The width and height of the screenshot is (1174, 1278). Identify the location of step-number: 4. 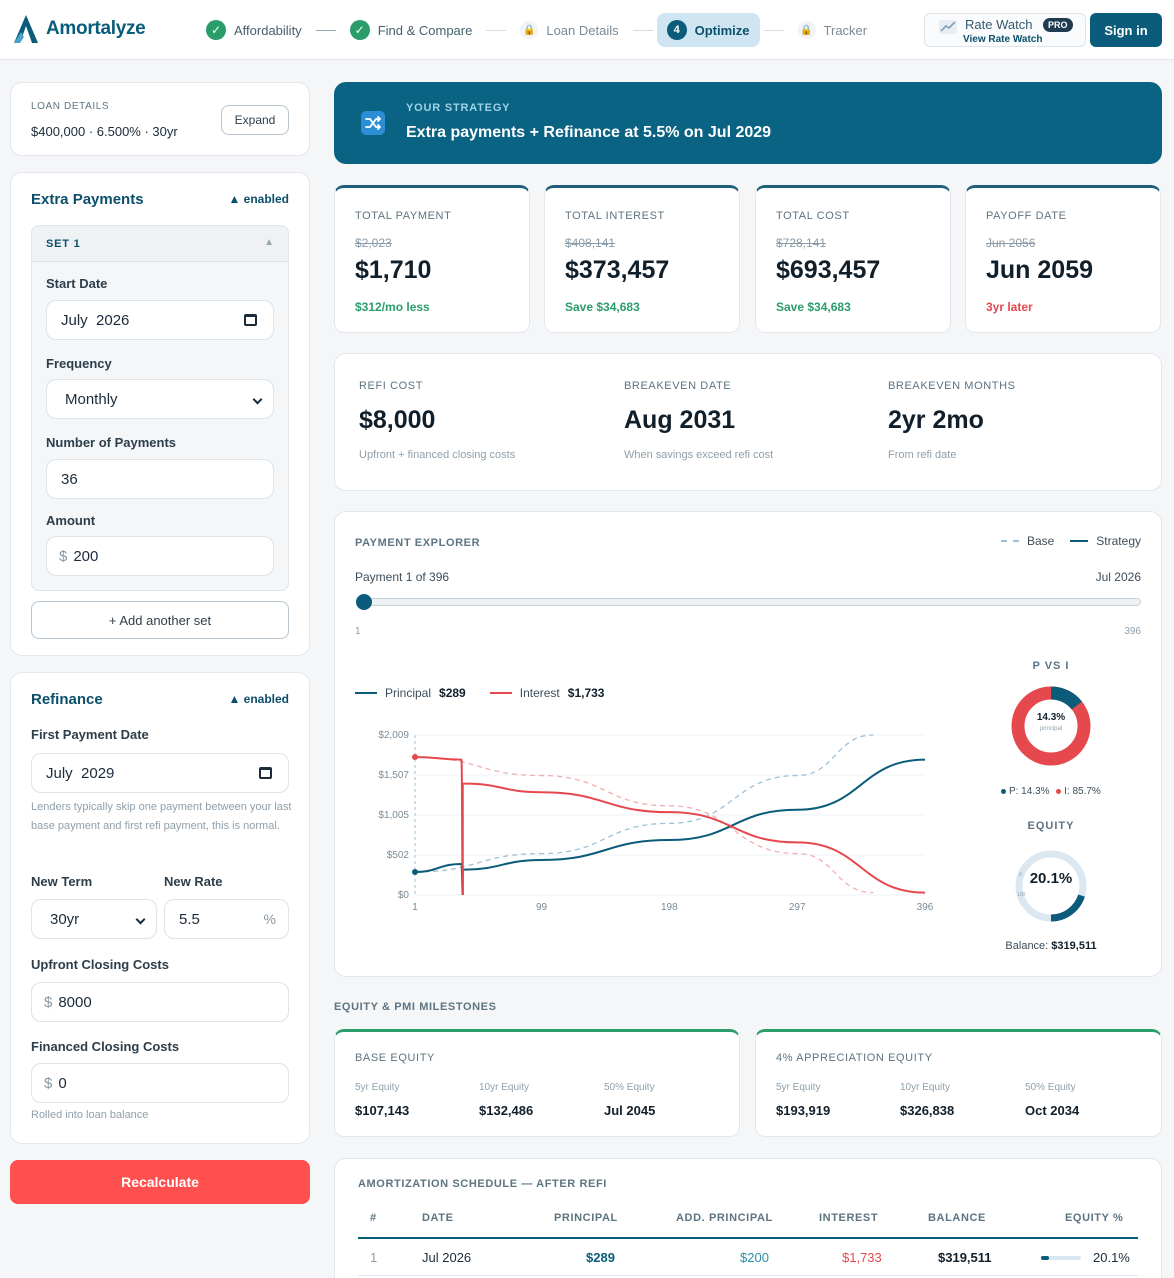
(676, 30).